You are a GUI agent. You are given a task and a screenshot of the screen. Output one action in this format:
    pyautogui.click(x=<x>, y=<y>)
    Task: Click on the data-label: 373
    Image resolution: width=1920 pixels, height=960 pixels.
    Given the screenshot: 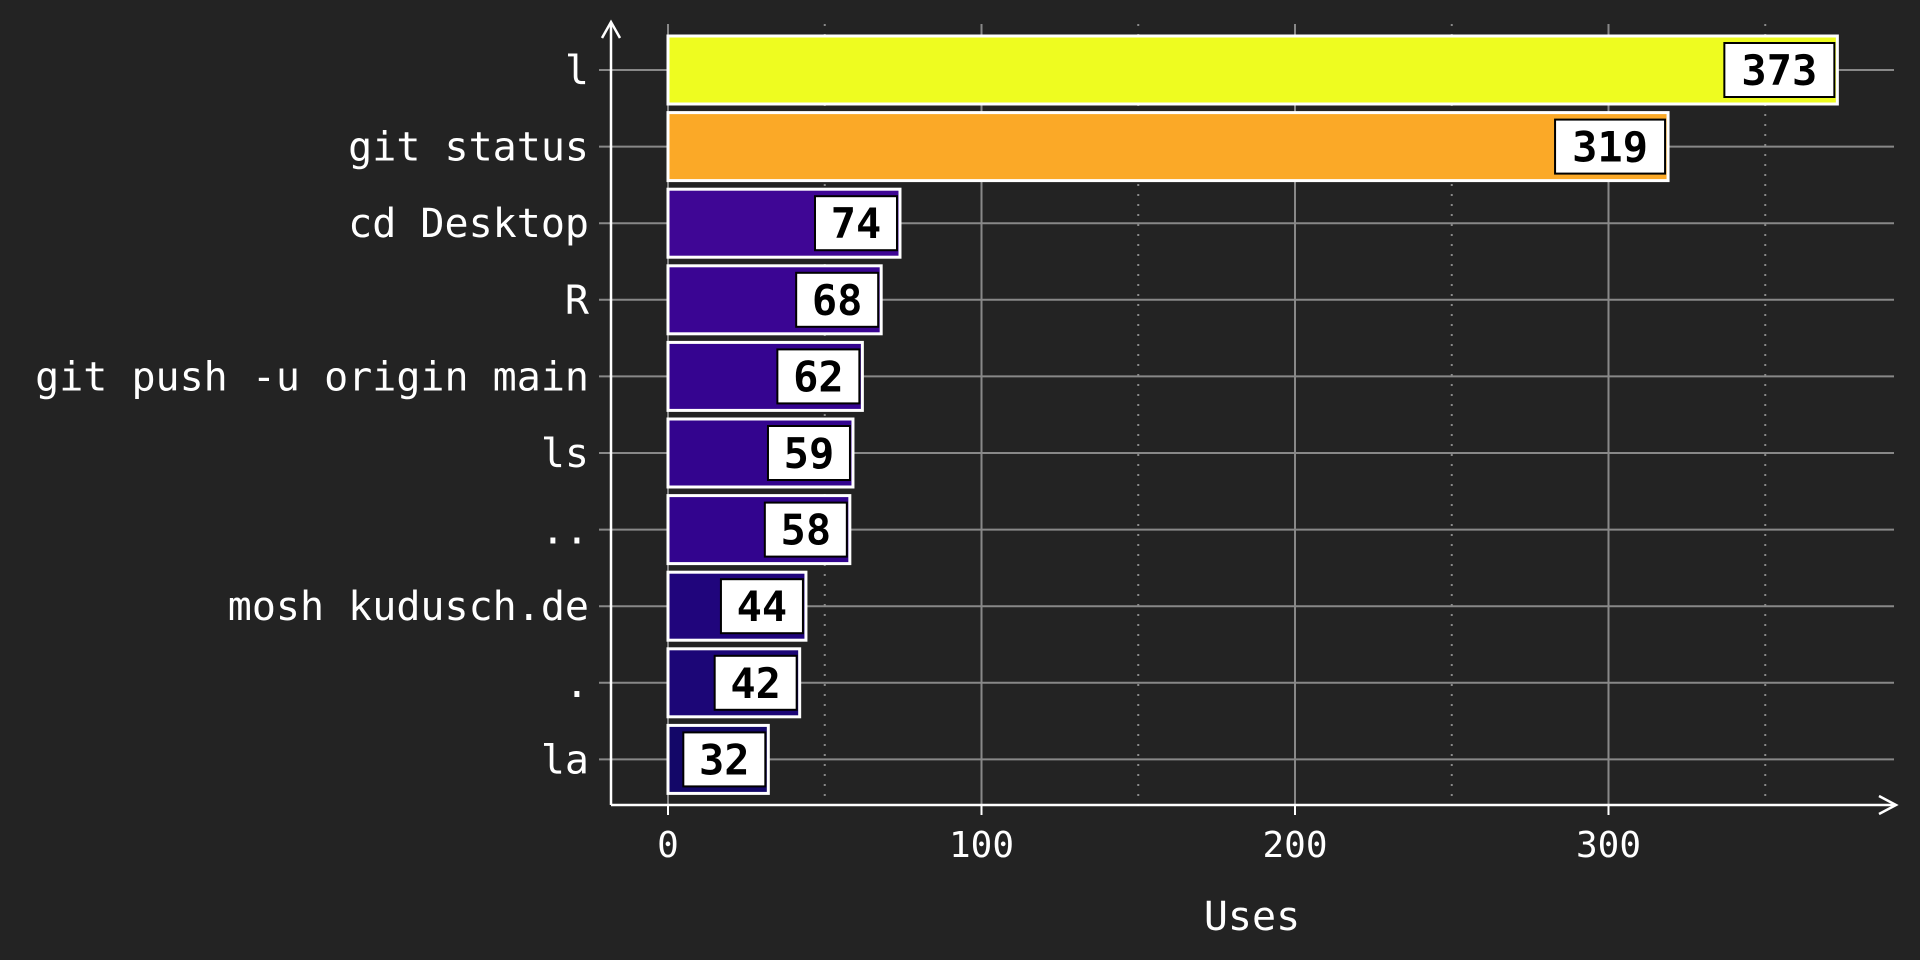 What is the action you would take?
    pyautogui.click(x=1779, y=70)
    